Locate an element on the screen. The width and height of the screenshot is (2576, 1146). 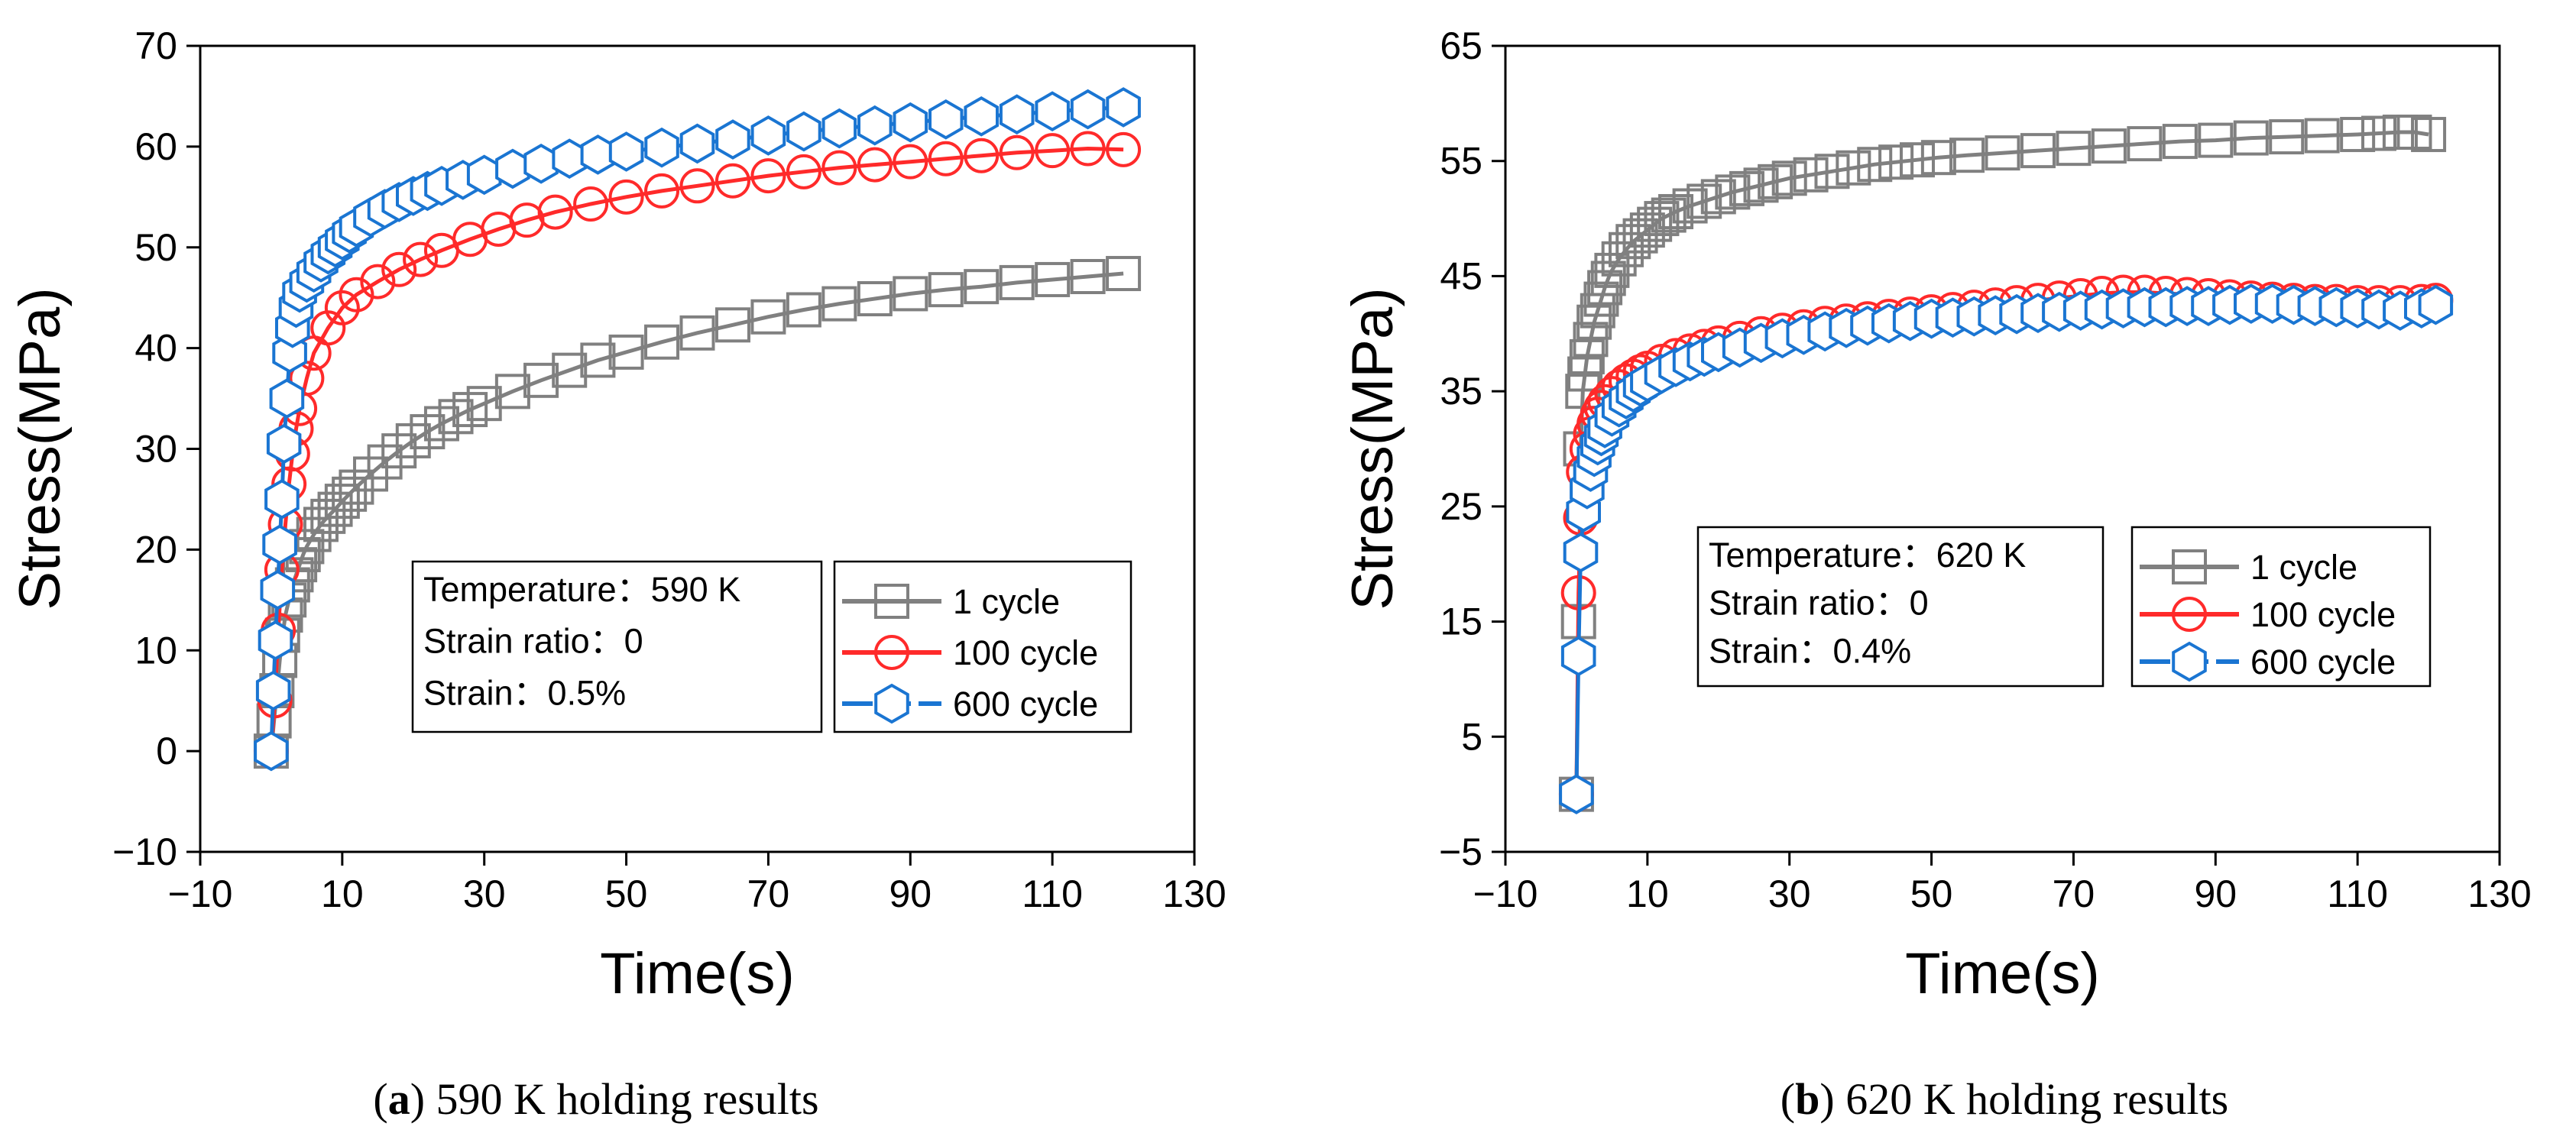
info-box-line: Strain：0.4% is located at coordinates (1810, 650).